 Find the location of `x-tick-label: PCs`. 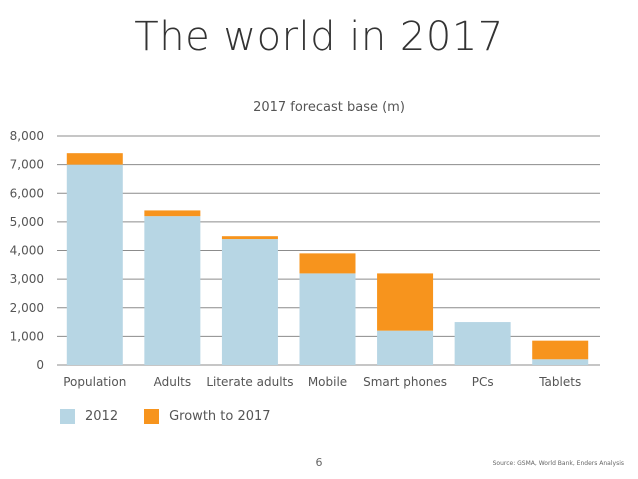

x-tick-label: PCs is located at coordinates (483, 382).